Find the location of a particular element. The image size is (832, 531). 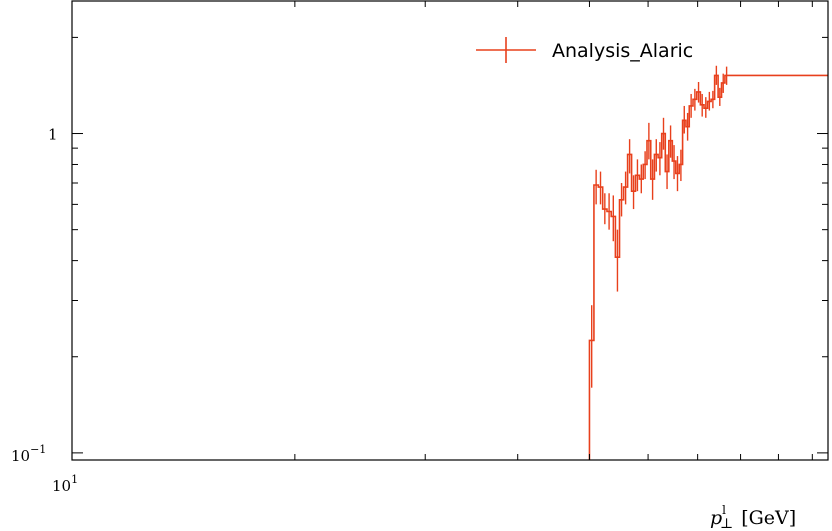

x-tick-label-10: 101 is located at coordinates (65, 484).